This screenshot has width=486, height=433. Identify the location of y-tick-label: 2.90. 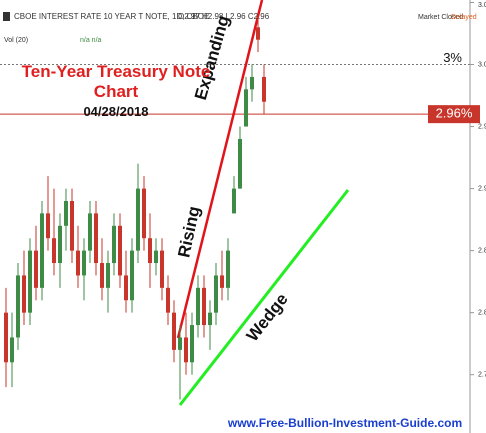
(482, 188).